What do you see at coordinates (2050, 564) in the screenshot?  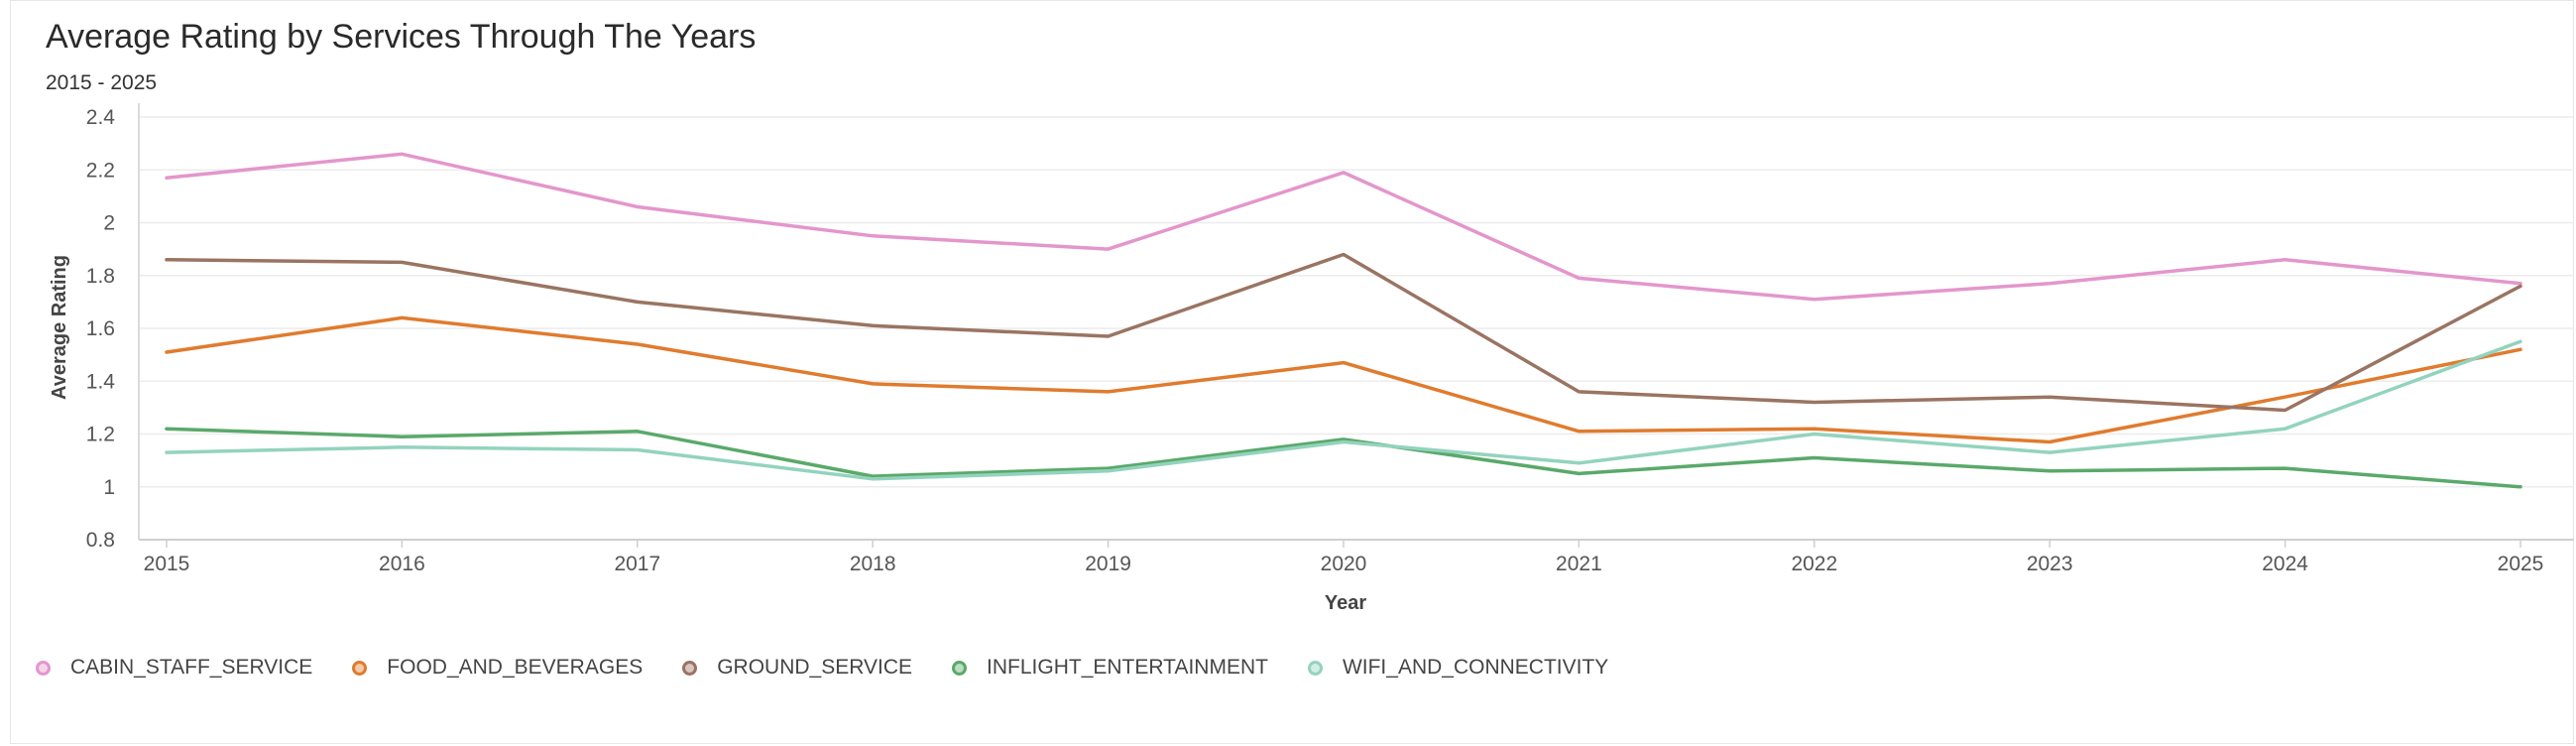 I see `x-tick-label: 2023` at bounding box center [2050, 564].